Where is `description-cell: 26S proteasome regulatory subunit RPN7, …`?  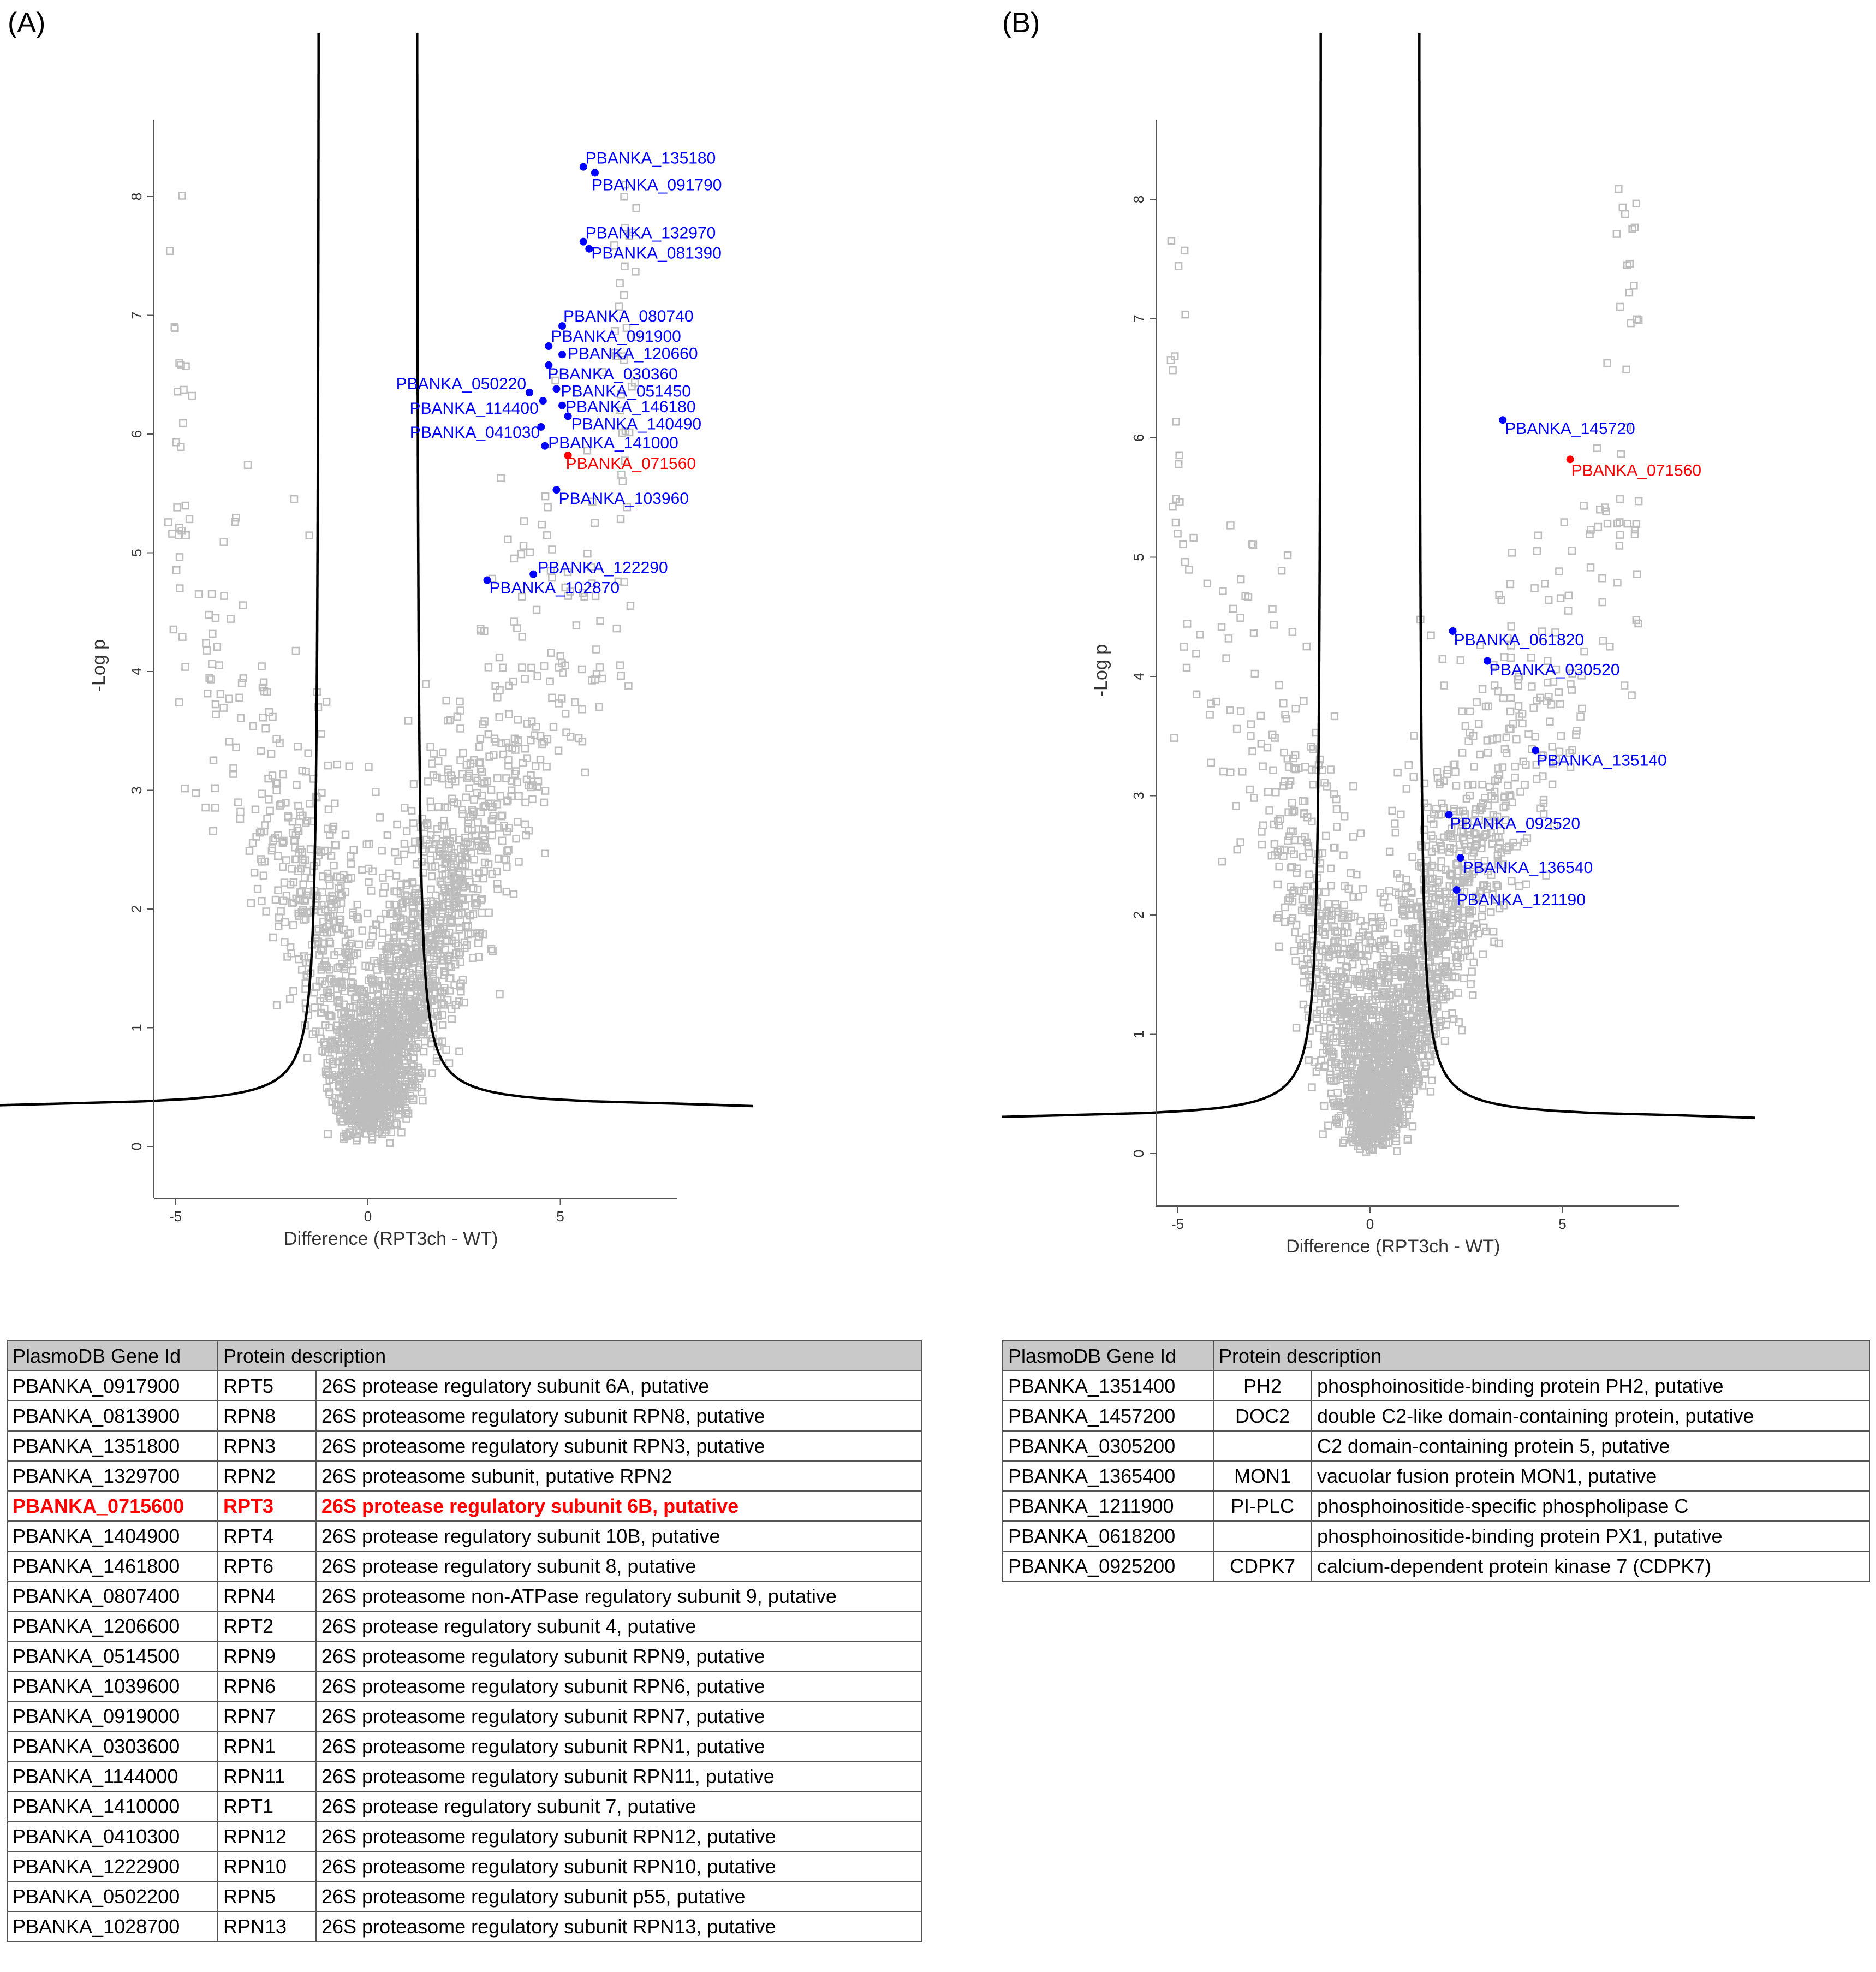 description-cell: 26S proteasome regulatory subunit RPN7, … is located at coordinates (618, 1716).